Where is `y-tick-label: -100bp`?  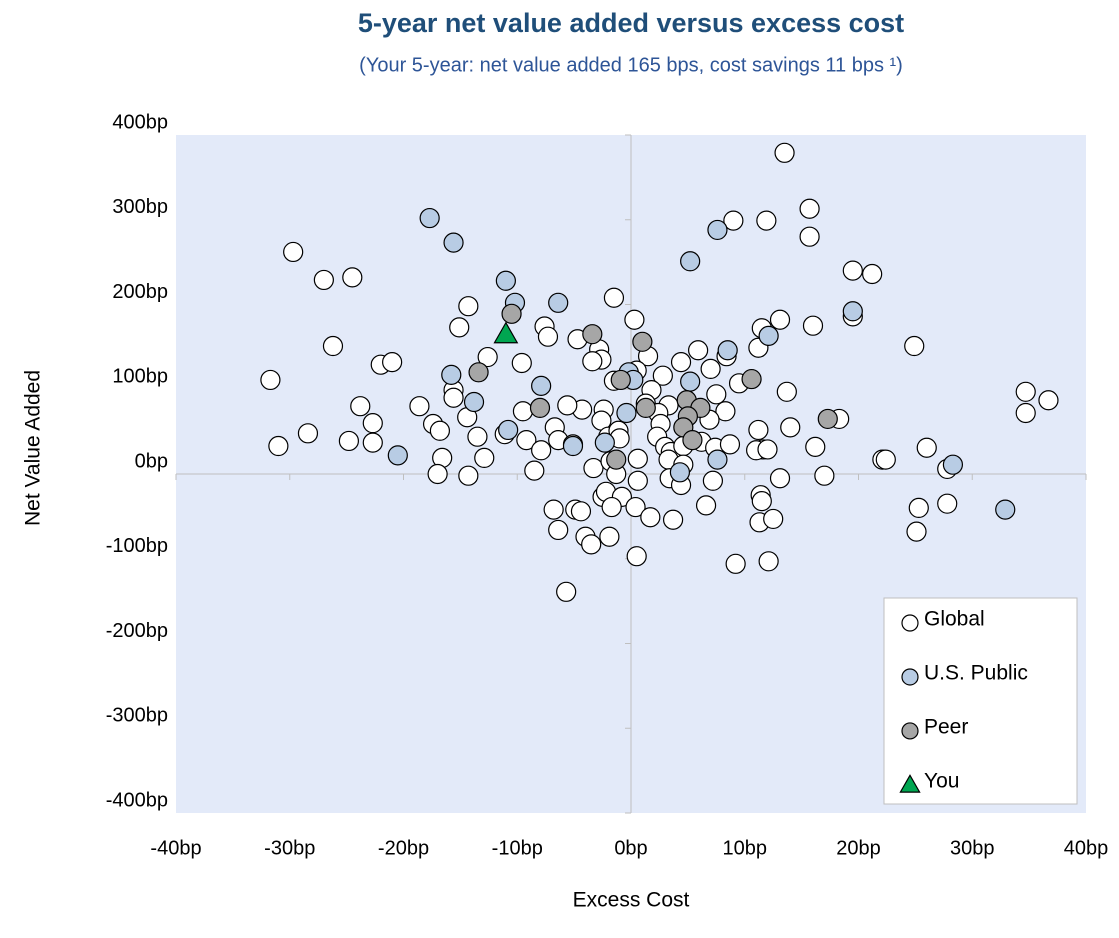 y-tick-label: -100bp is located at coordinates (137, 546).